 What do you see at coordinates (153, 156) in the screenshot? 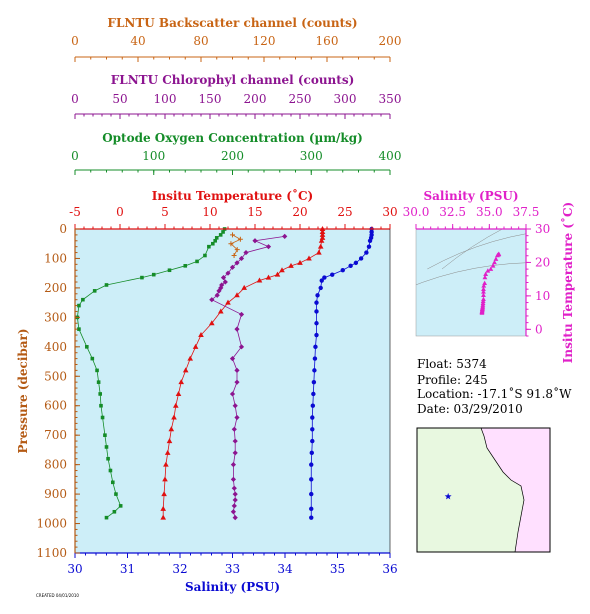
I see `oxygen-tick-label: 100` at bounding box center [153, 156].